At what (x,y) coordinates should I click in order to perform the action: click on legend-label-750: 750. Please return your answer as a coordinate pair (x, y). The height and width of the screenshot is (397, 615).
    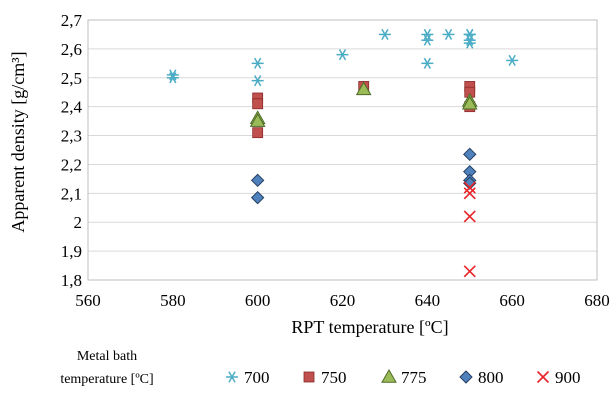
    Looking at the image, I should click on (334, 377).